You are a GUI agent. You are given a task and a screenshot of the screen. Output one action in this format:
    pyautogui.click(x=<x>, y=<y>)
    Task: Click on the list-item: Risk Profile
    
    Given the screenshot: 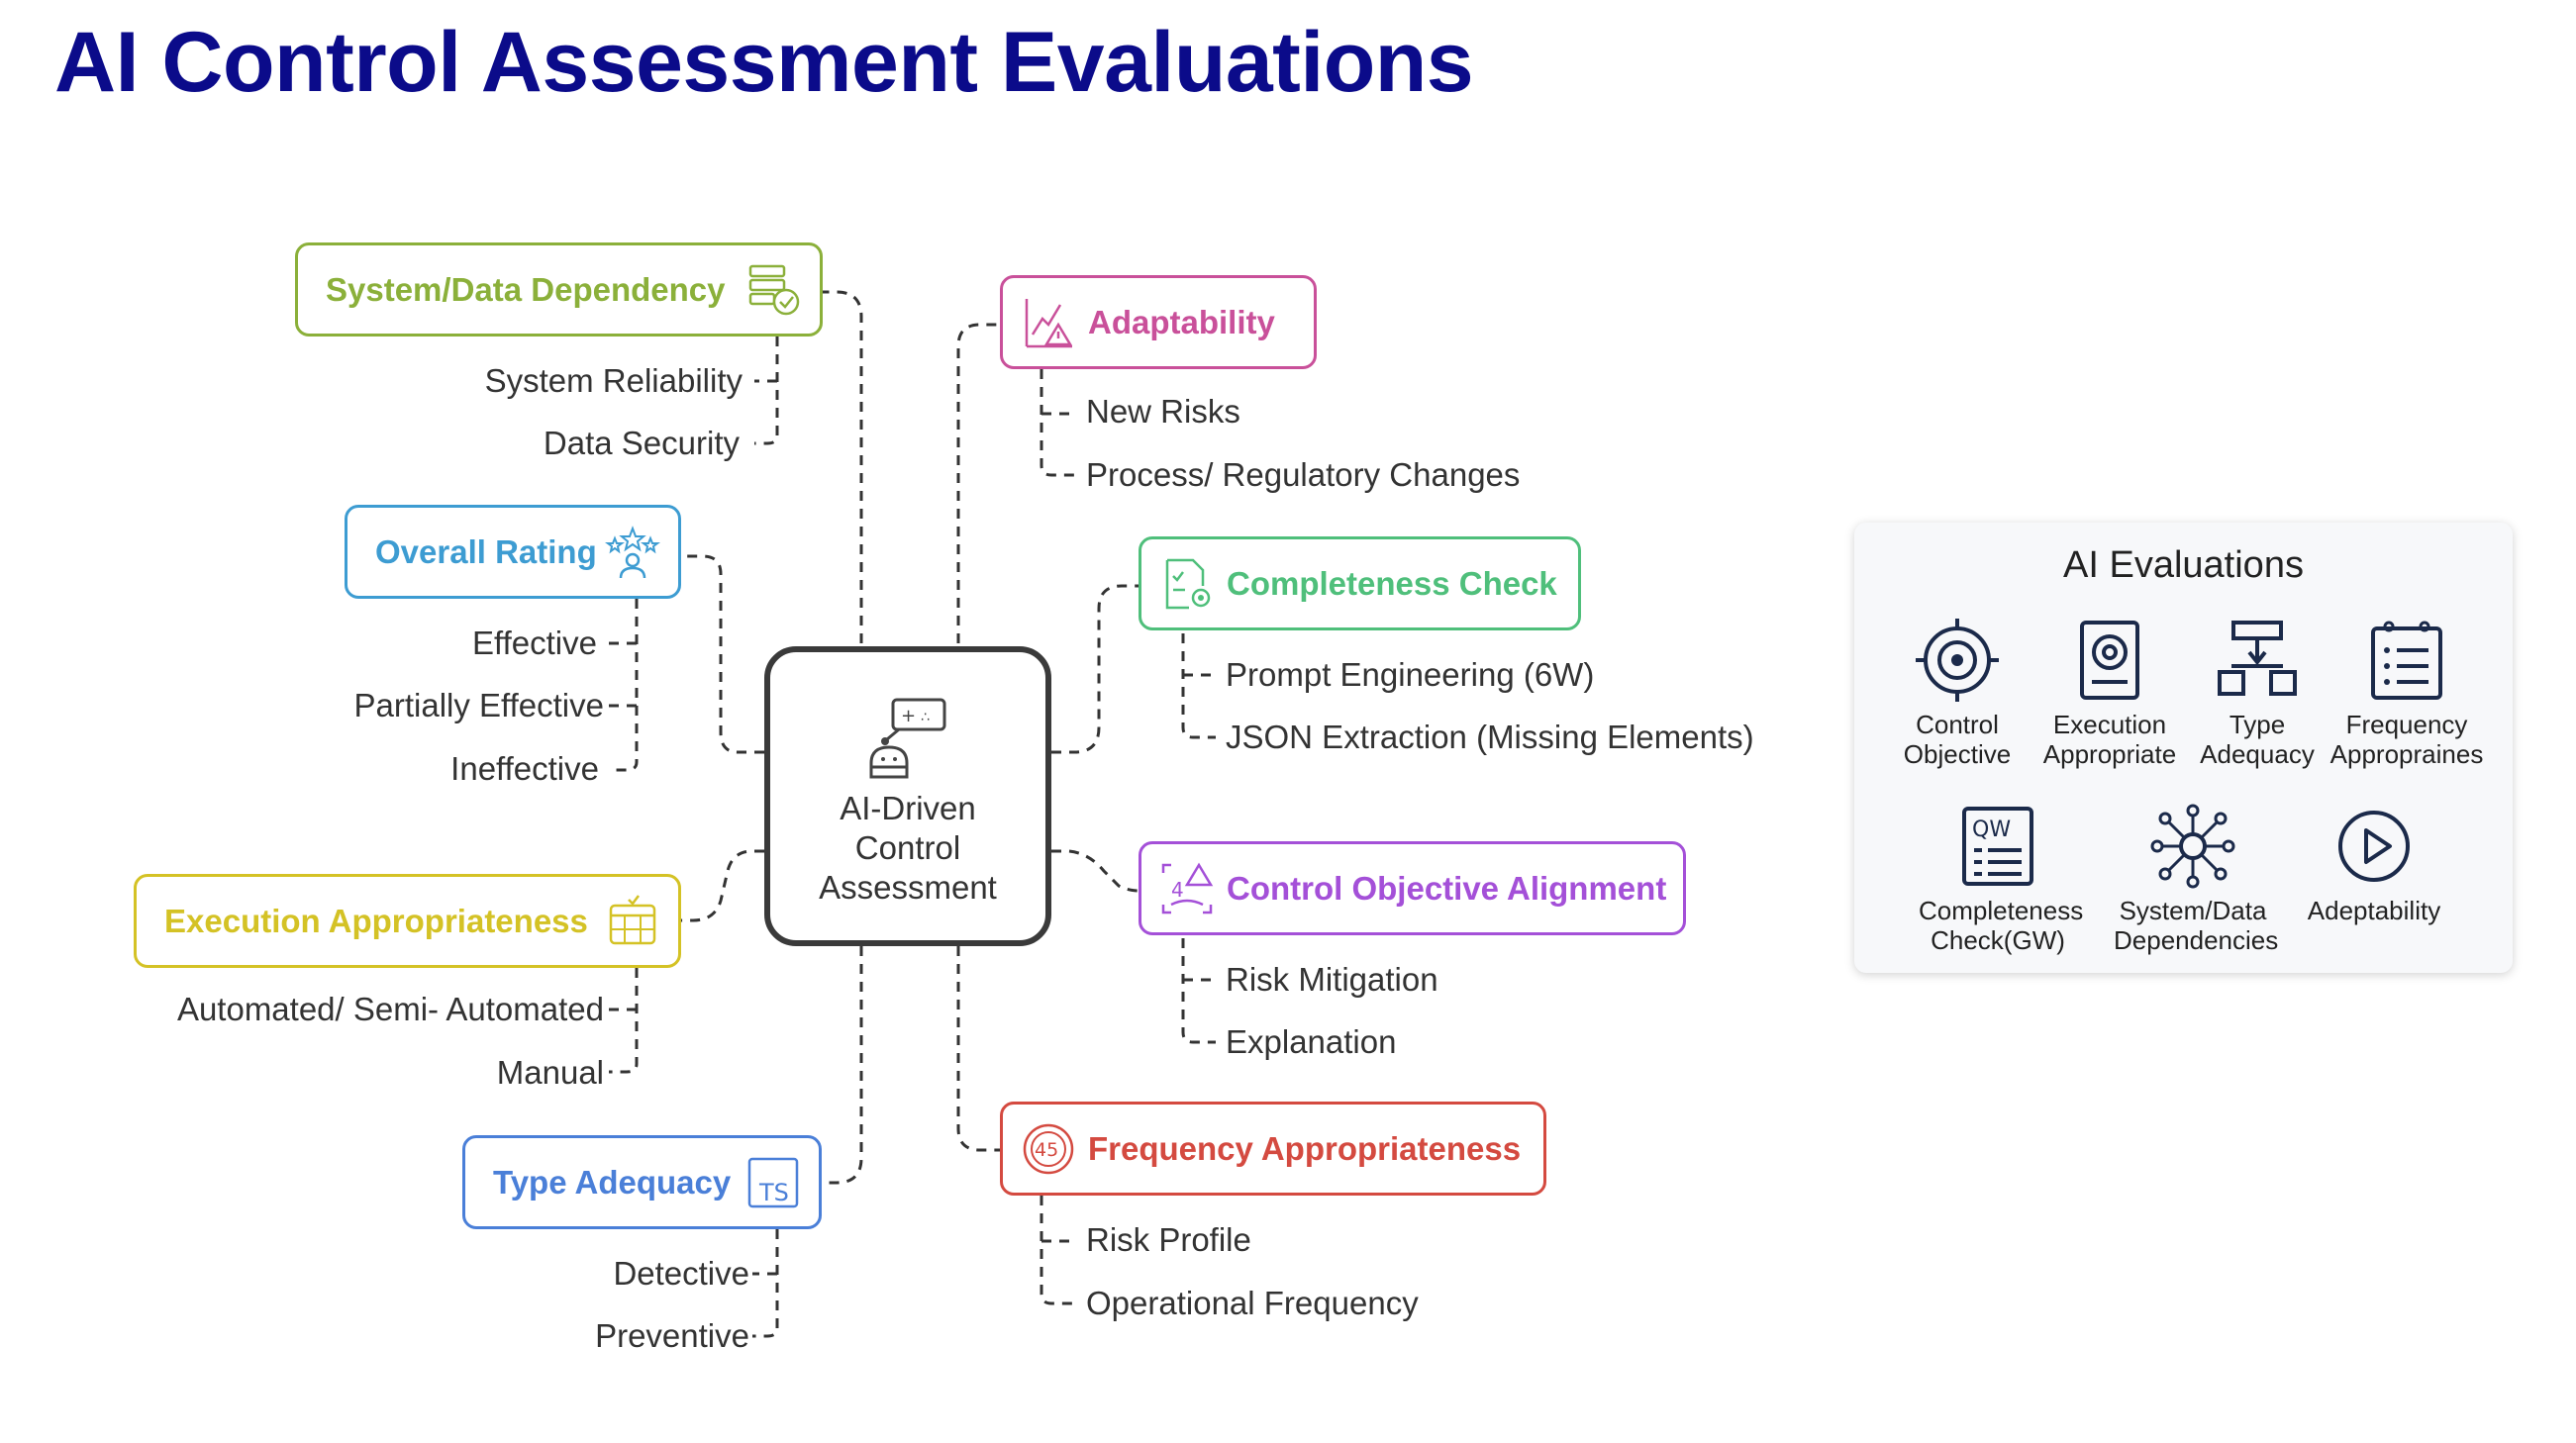 What is the action you would take?
    pyautogui.click(x=1169, y=1239)
    